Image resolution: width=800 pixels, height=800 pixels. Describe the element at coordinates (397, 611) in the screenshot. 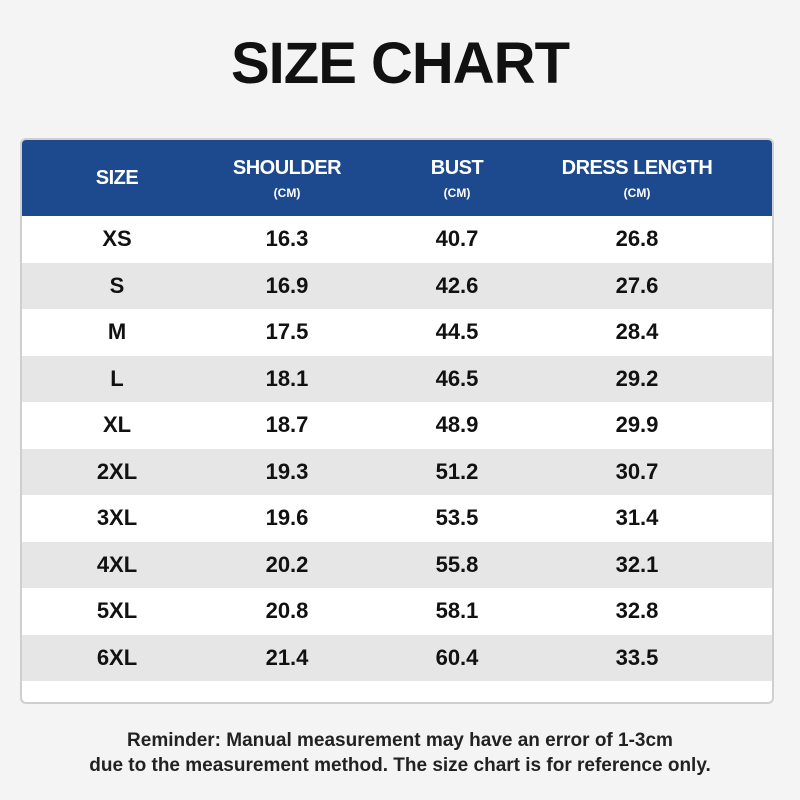

I see `table-row: 5XL 20.8 58.1 32.8` at that location.